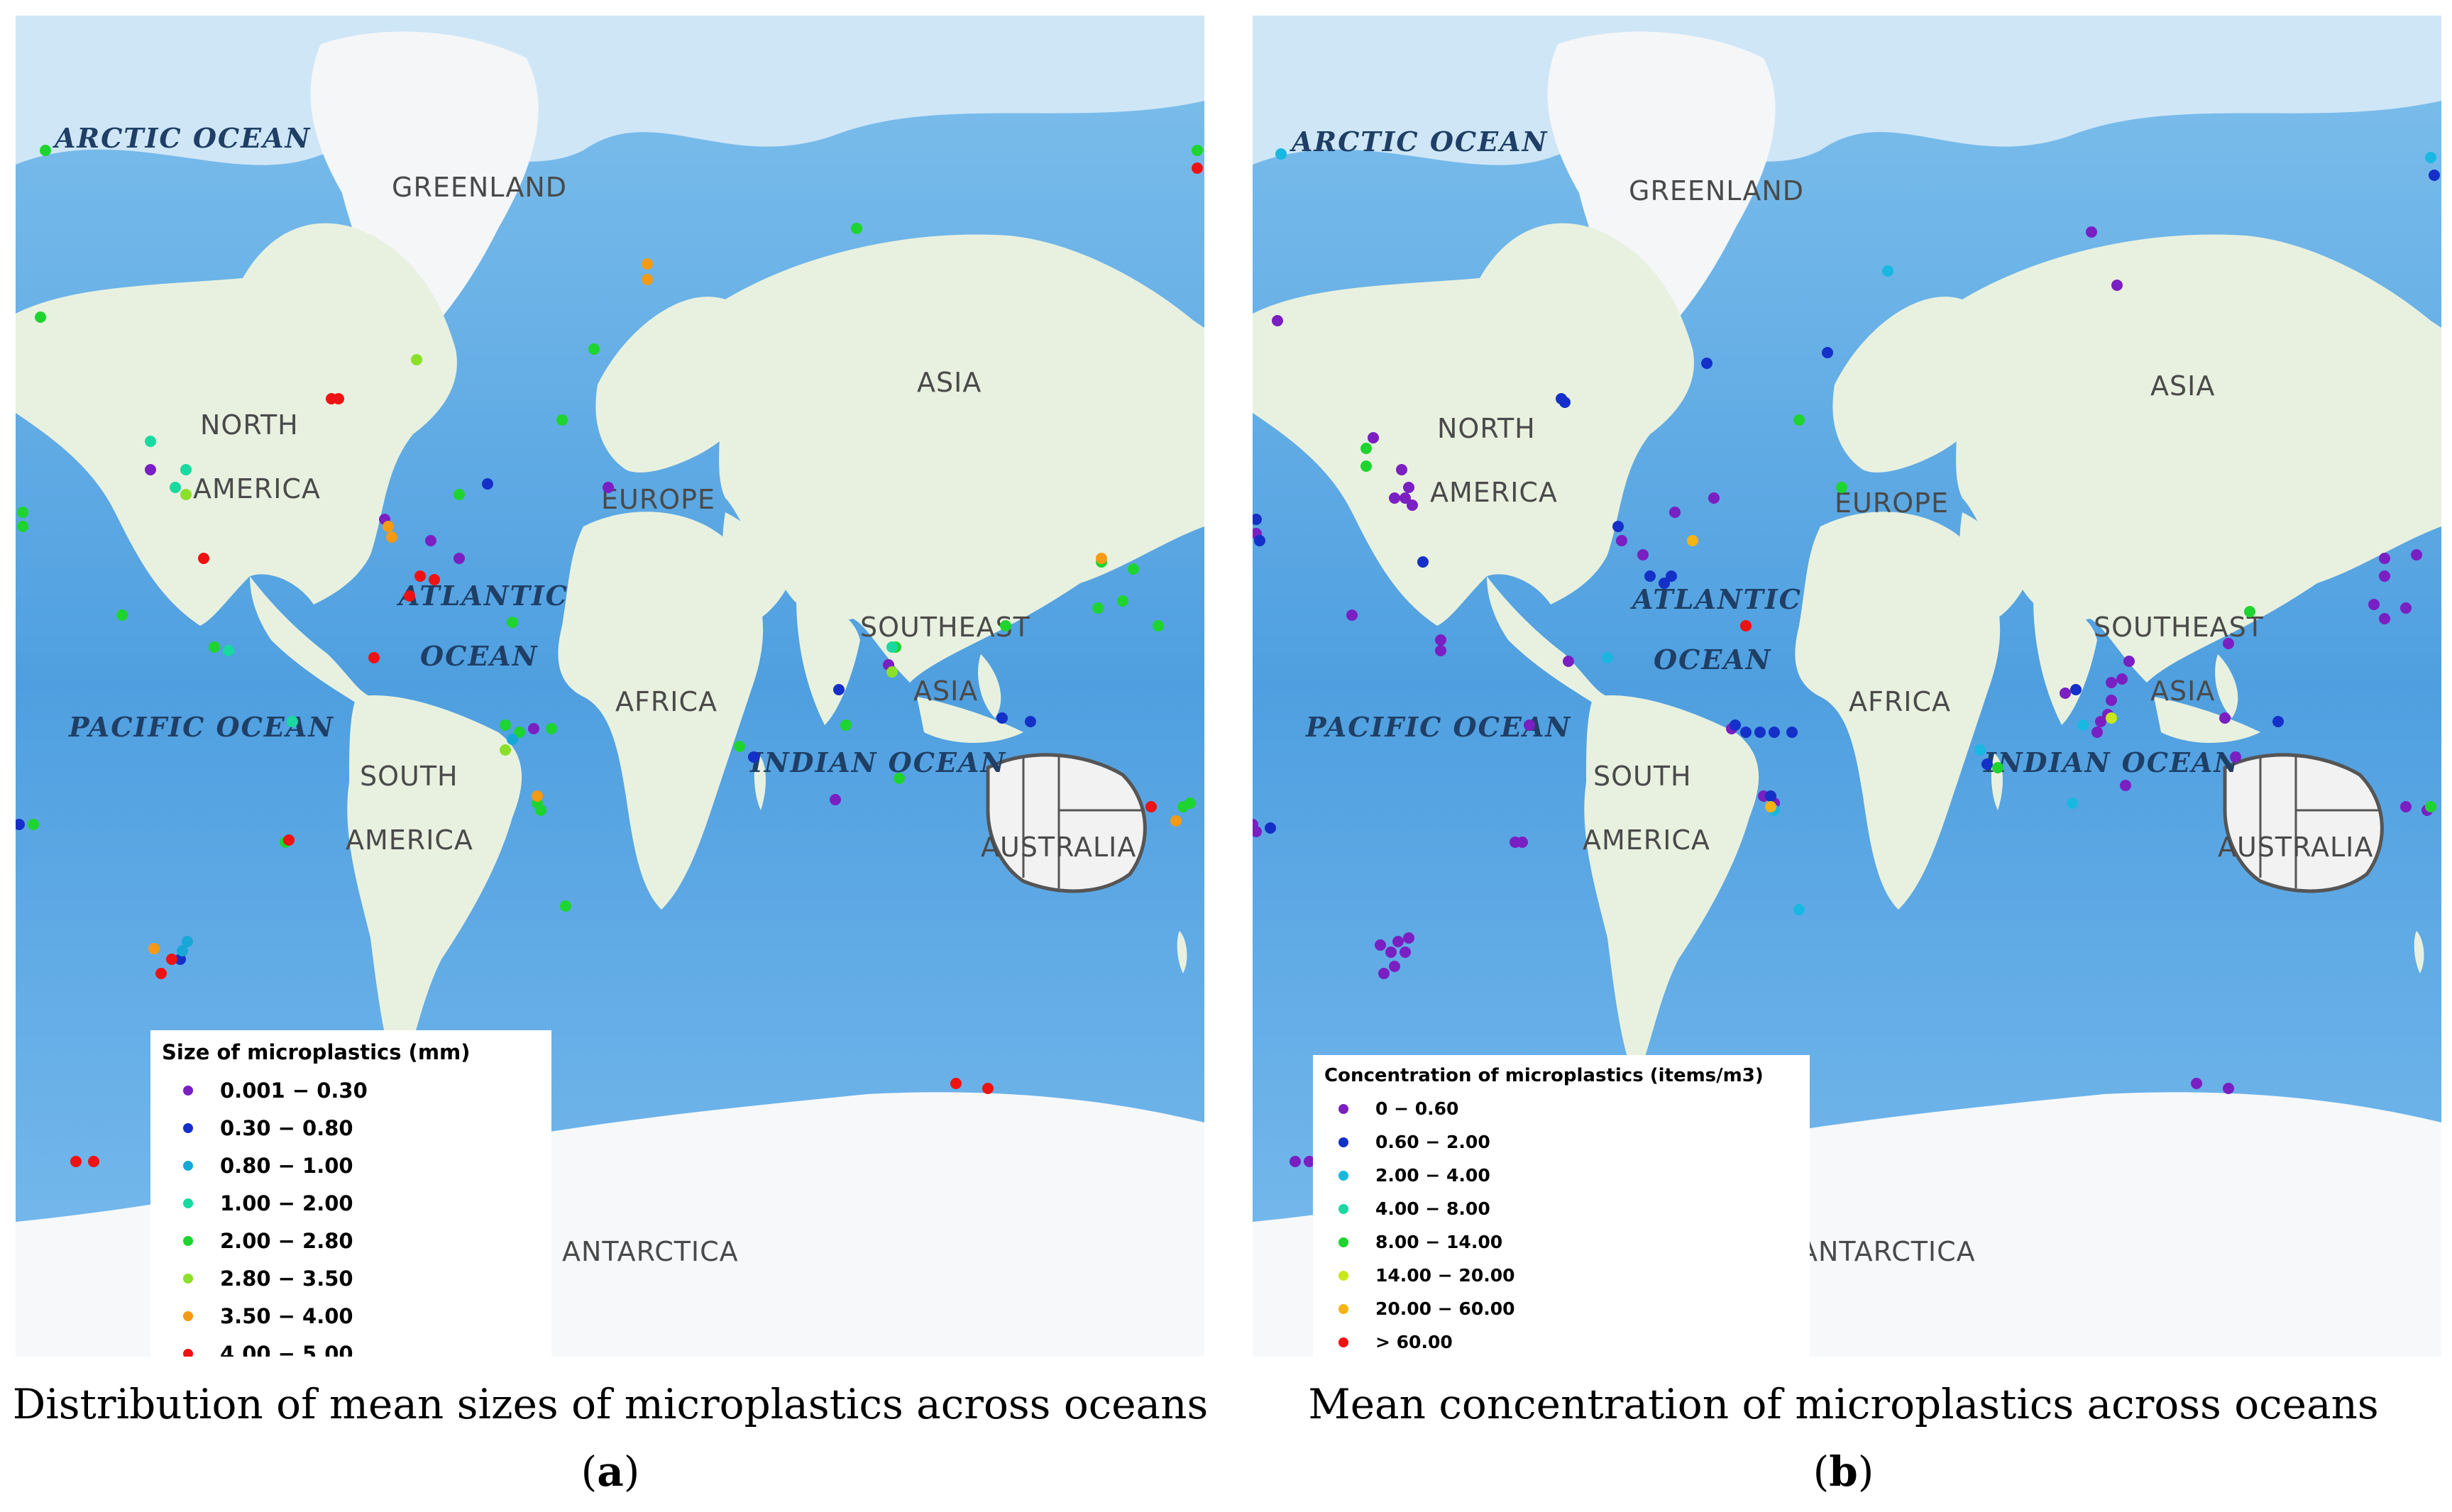  Describe the element at coordinates (2179, 627) in the screenshot. I see `label-southeast: SOUTHEAST` at that location.